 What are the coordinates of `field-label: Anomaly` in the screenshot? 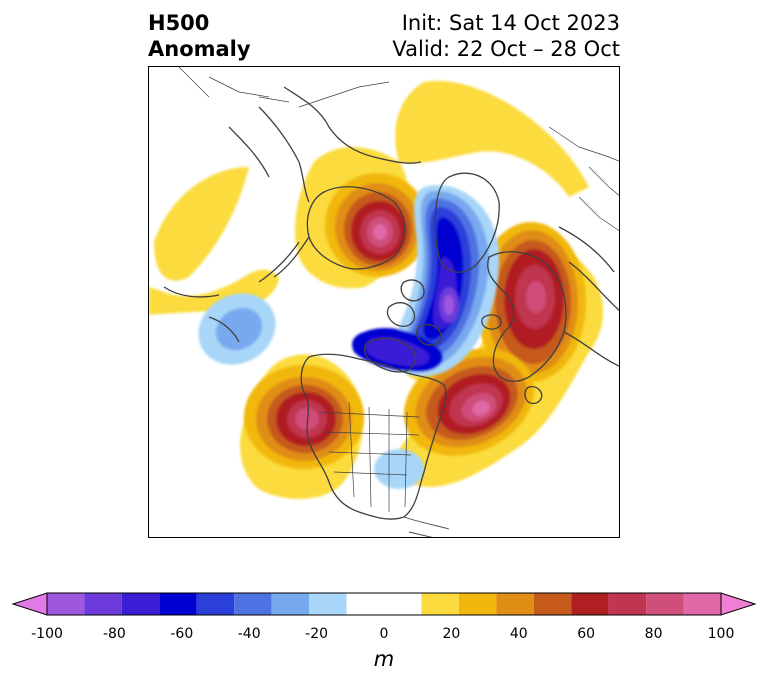 It's located at (199, 49).